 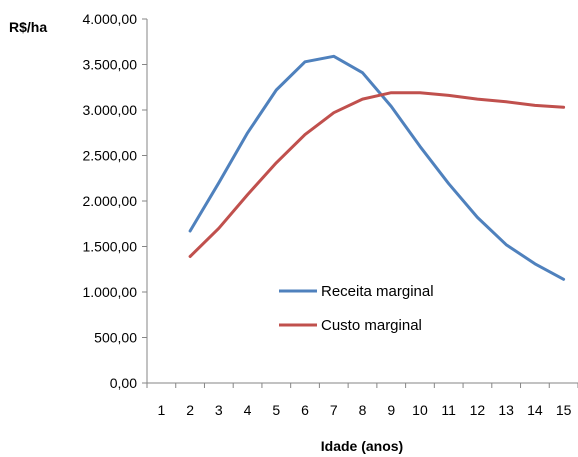 I want to click on x-tick-label: 10, so click(x=420, y=410).